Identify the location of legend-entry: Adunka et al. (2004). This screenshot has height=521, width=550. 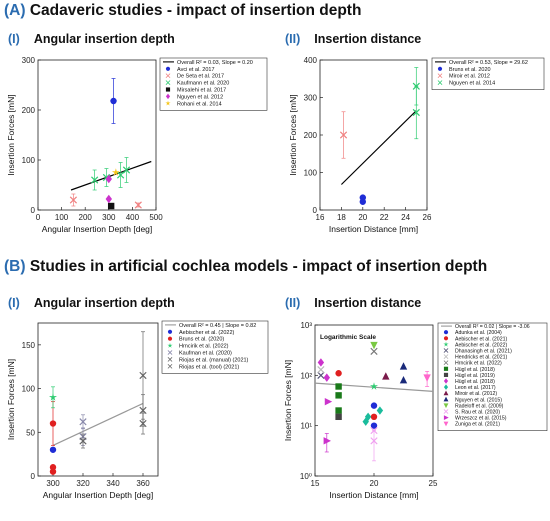
(478, 333).